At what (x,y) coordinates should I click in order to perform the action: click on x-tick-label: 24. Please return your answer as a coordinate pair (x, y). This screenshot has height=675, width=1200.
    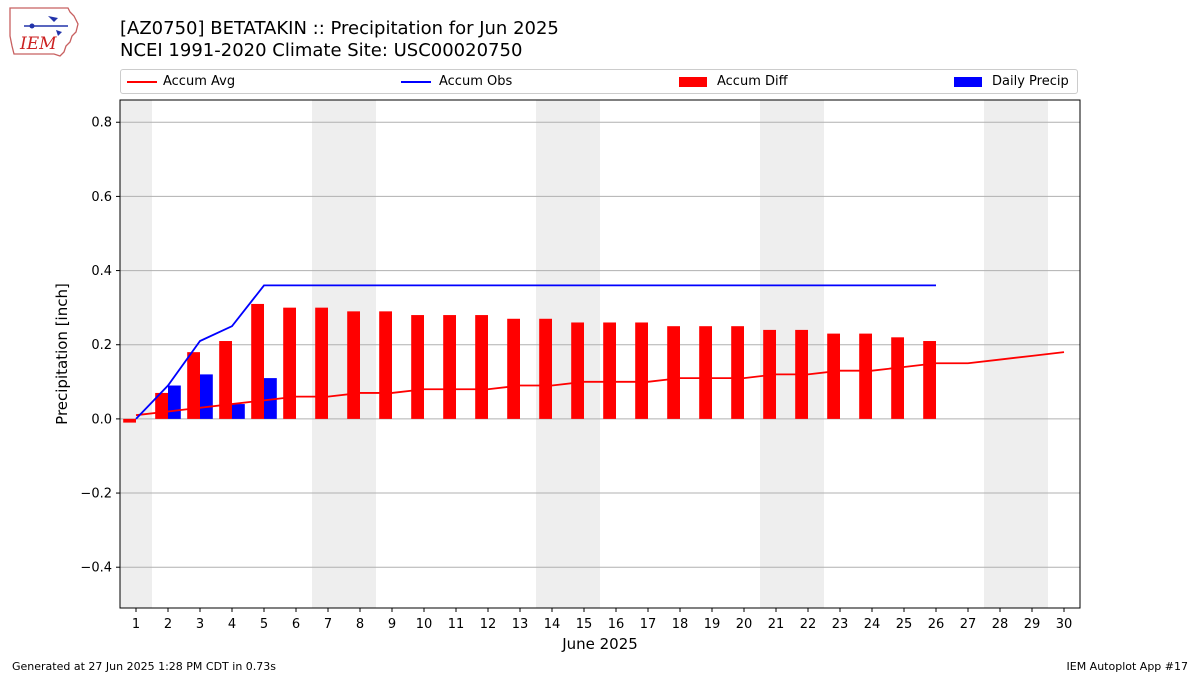
    Looking at the image, I should click on (872, 624).